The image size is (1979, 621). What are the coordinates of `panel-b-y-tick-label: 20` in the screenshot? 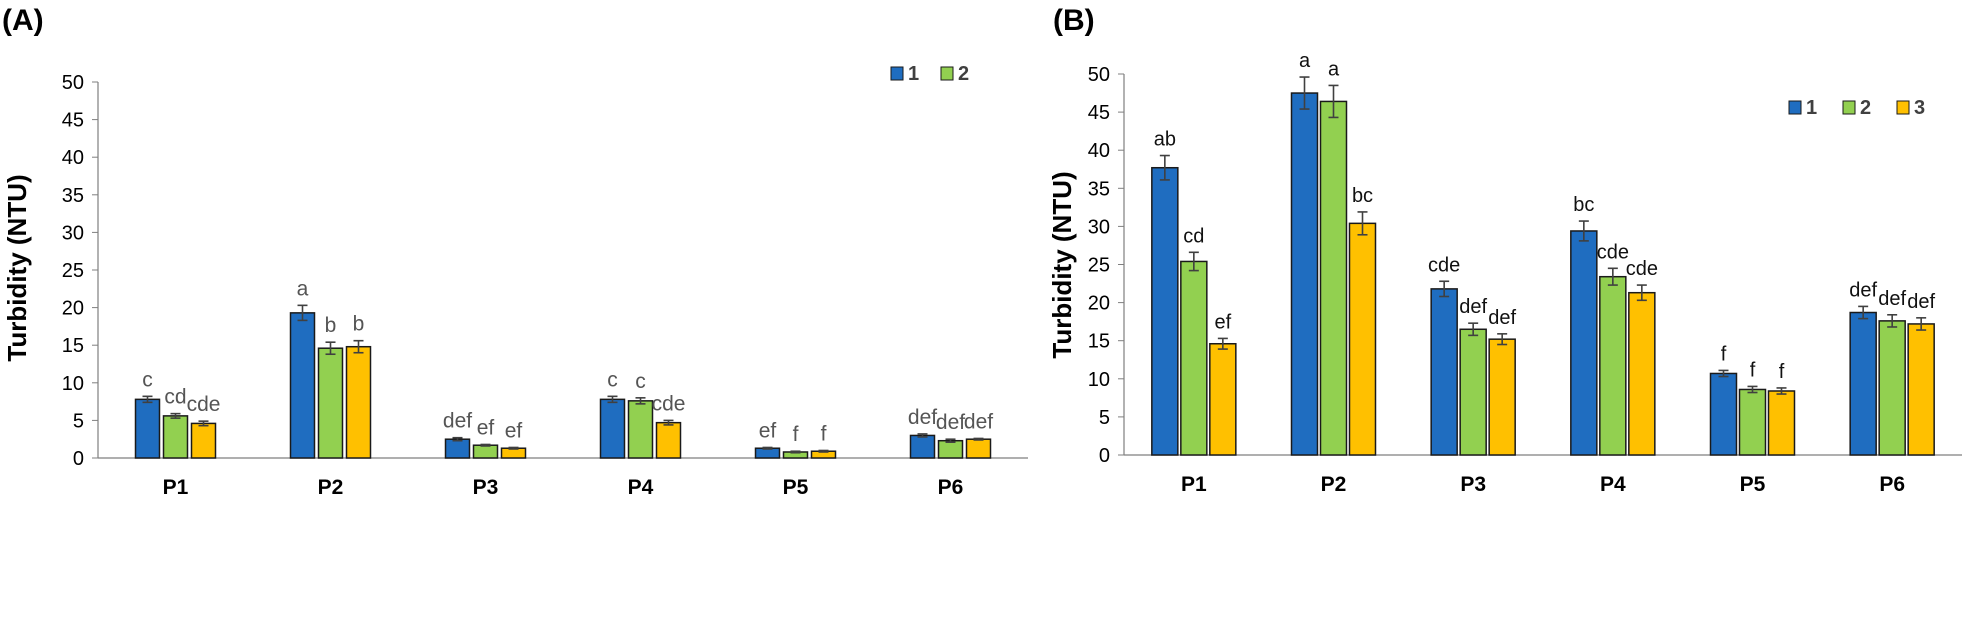 It's located at (1099, 304).